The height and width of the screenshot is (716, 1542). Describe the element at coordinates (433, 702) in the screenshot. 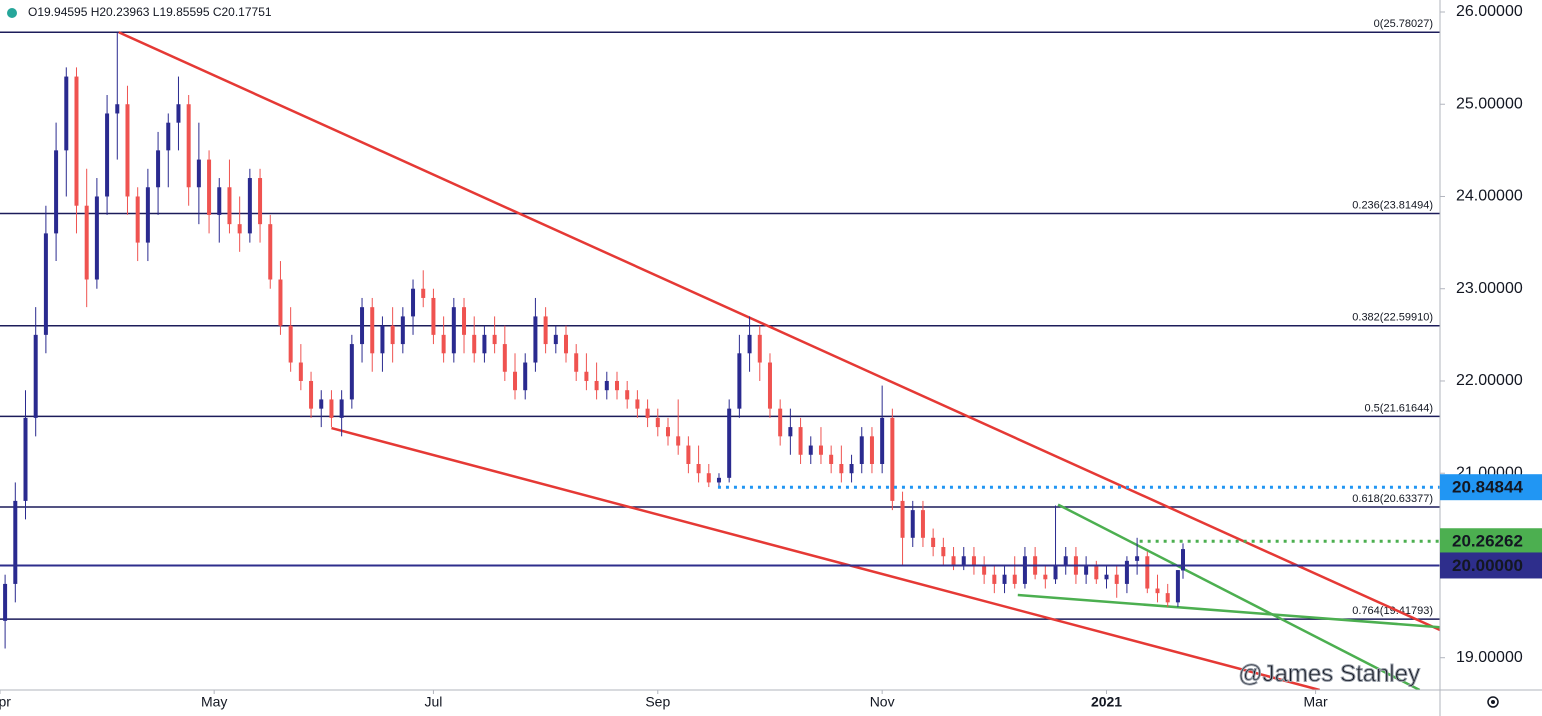

I see `x-tick-label: Jul` at that location.